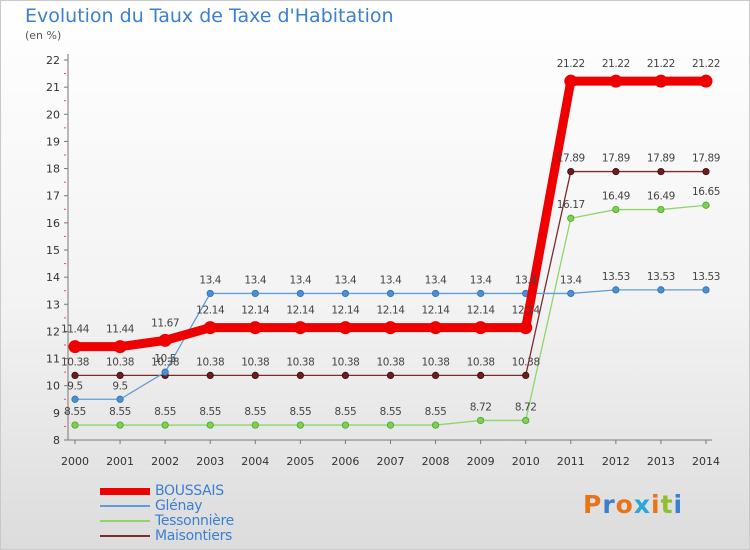  What do you see at coordinates (189, 491) in the screenshot?
I see `legend-label-boussais: BOUSSAIS` at bounding box center [189, 491].